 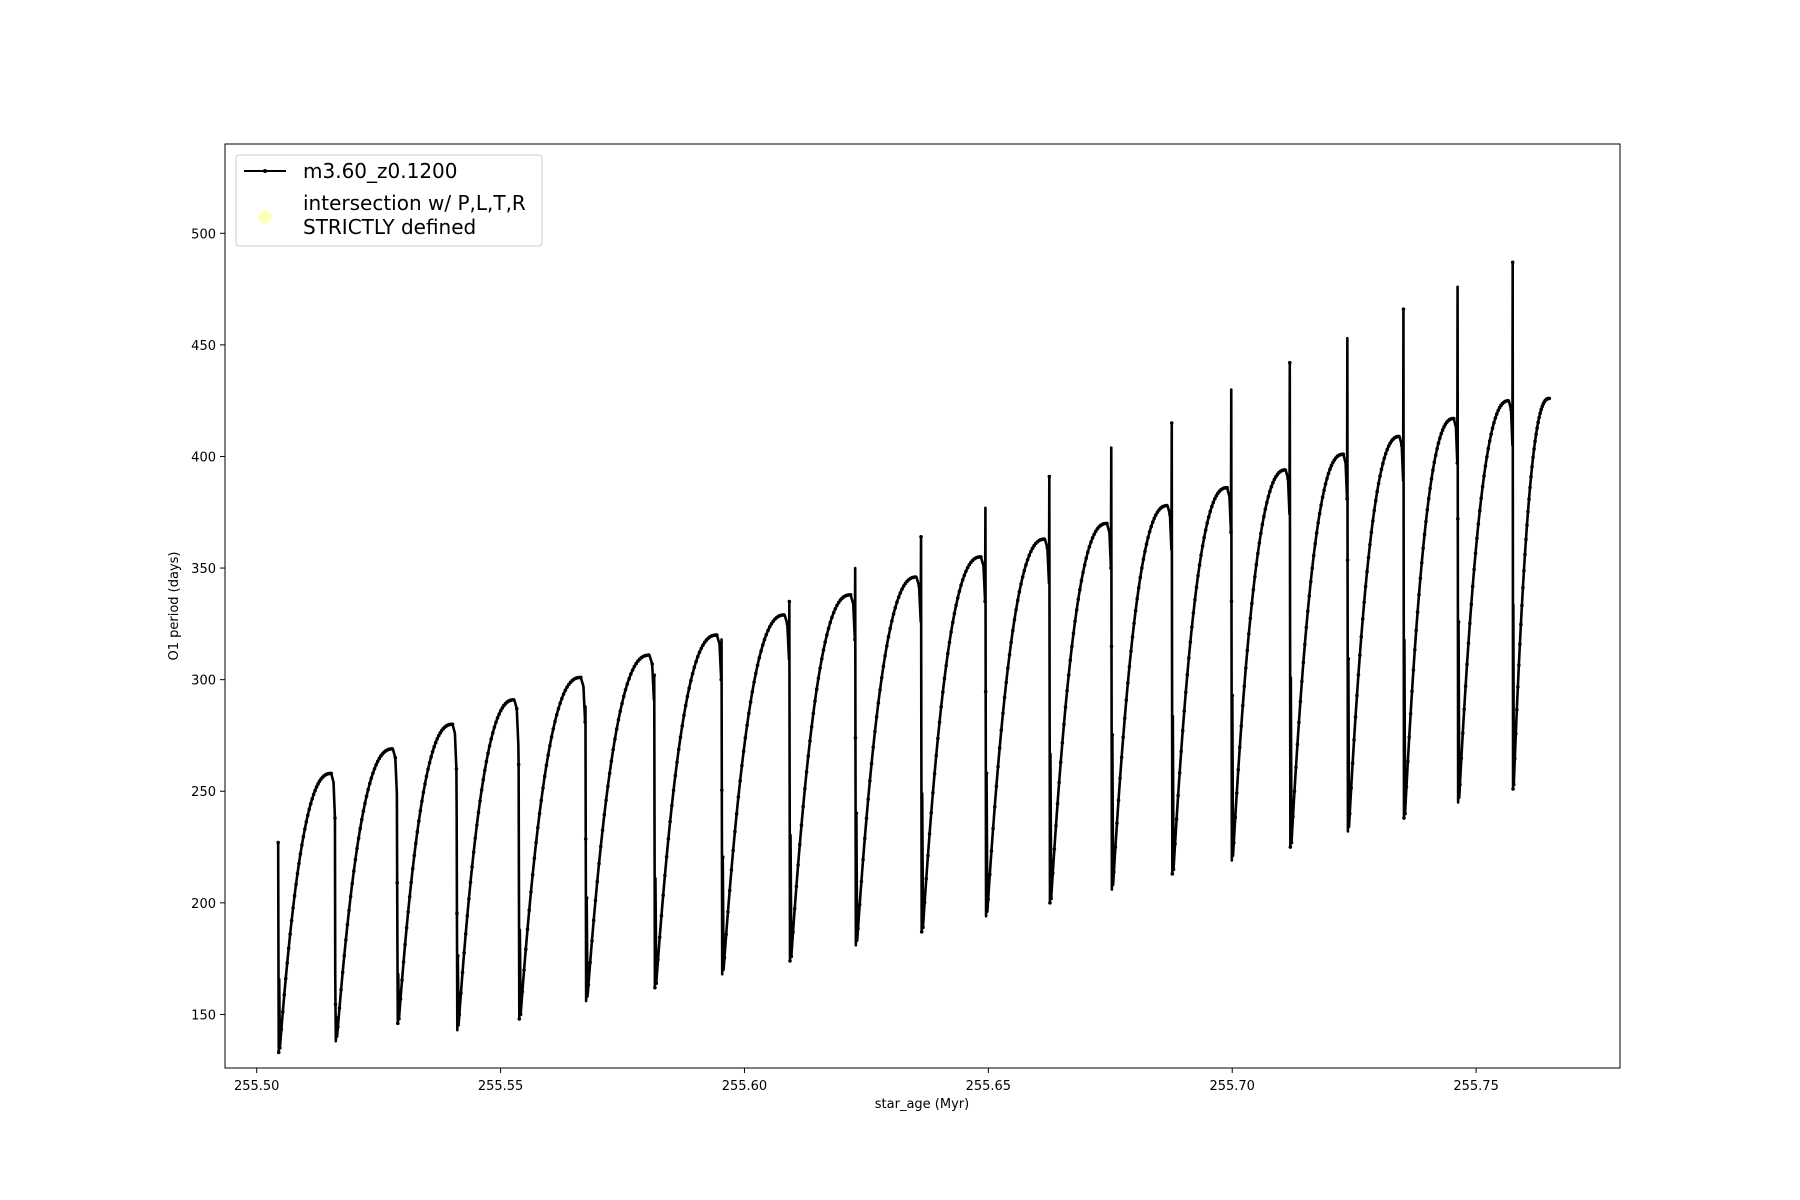 What do you see at coordinates (203, 904) in the screenshot?
I see `y-tick-label: 200` at bounding box center [203, 904].